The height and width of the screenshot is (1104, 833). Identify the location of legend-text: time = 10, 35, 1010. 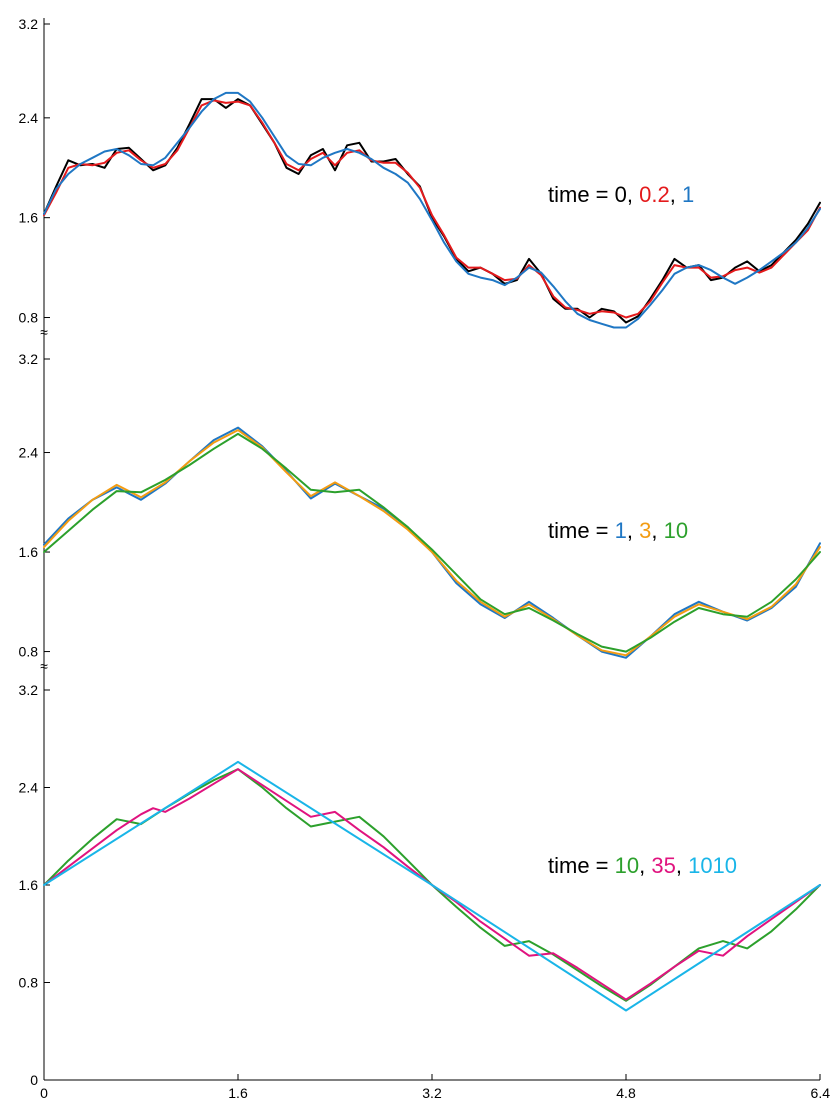
(642, 865).